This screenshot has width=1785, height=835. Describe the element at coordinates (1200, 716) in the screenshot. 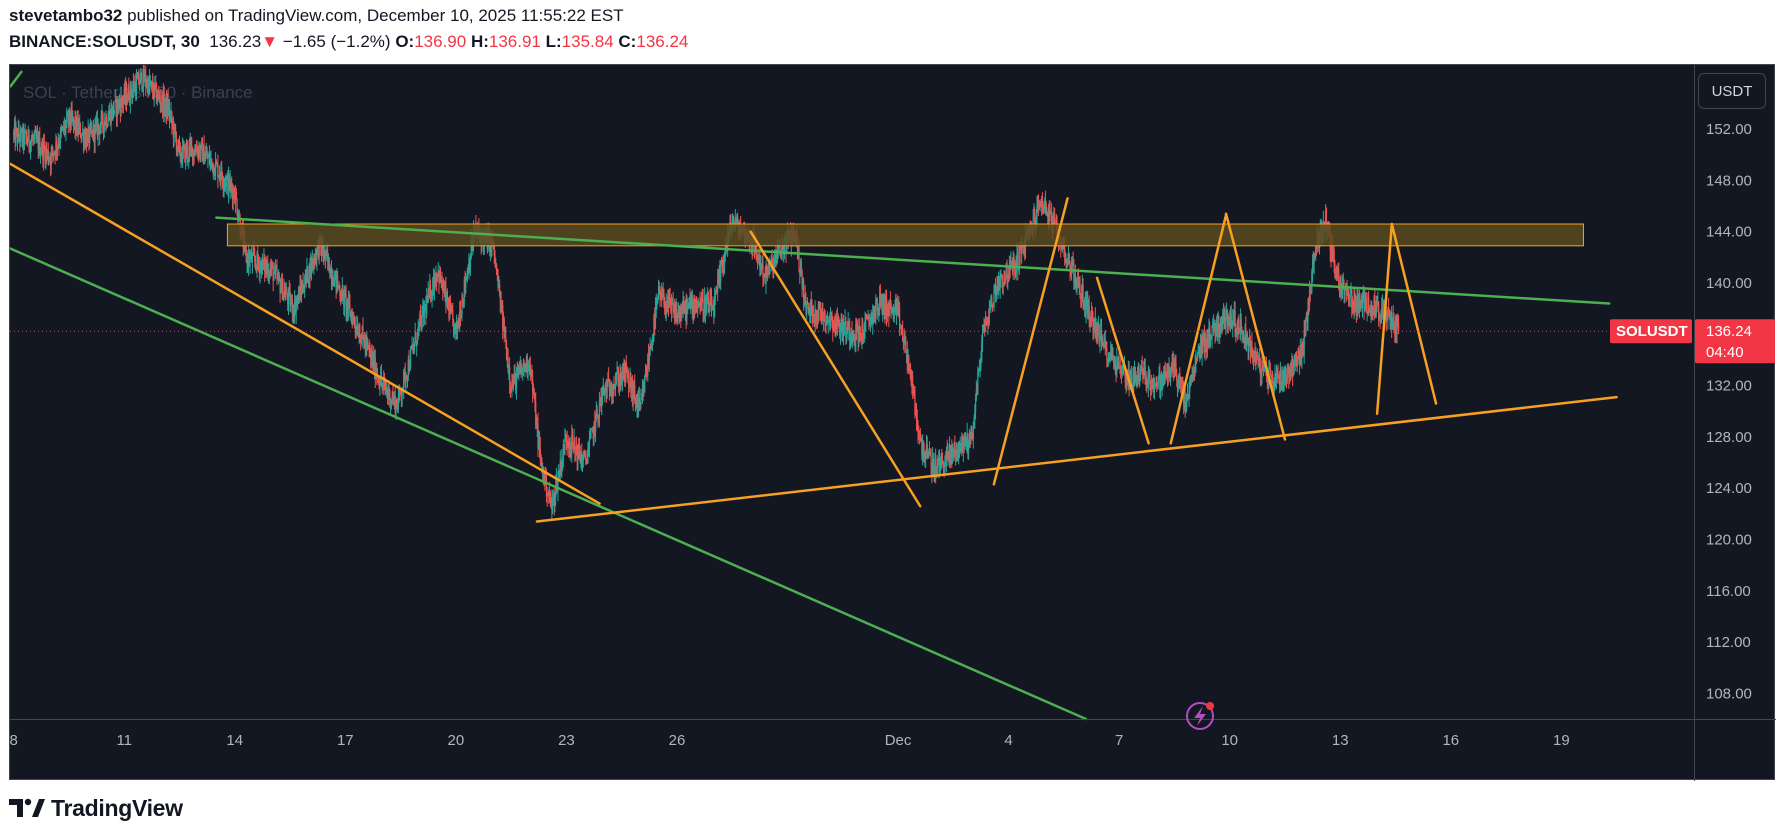

I see `lightning-icon` at that location.